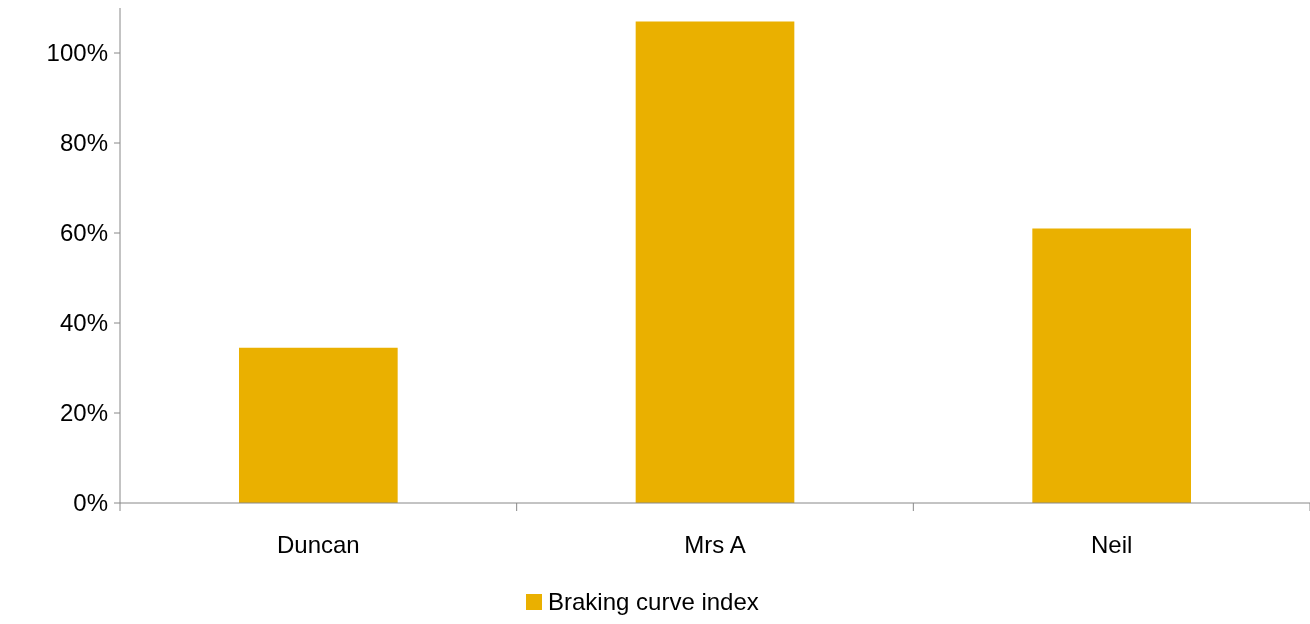  Describe the element at coordinates (90, 503) in the screenshot. I see `y-tick-label: 0%` at that location.